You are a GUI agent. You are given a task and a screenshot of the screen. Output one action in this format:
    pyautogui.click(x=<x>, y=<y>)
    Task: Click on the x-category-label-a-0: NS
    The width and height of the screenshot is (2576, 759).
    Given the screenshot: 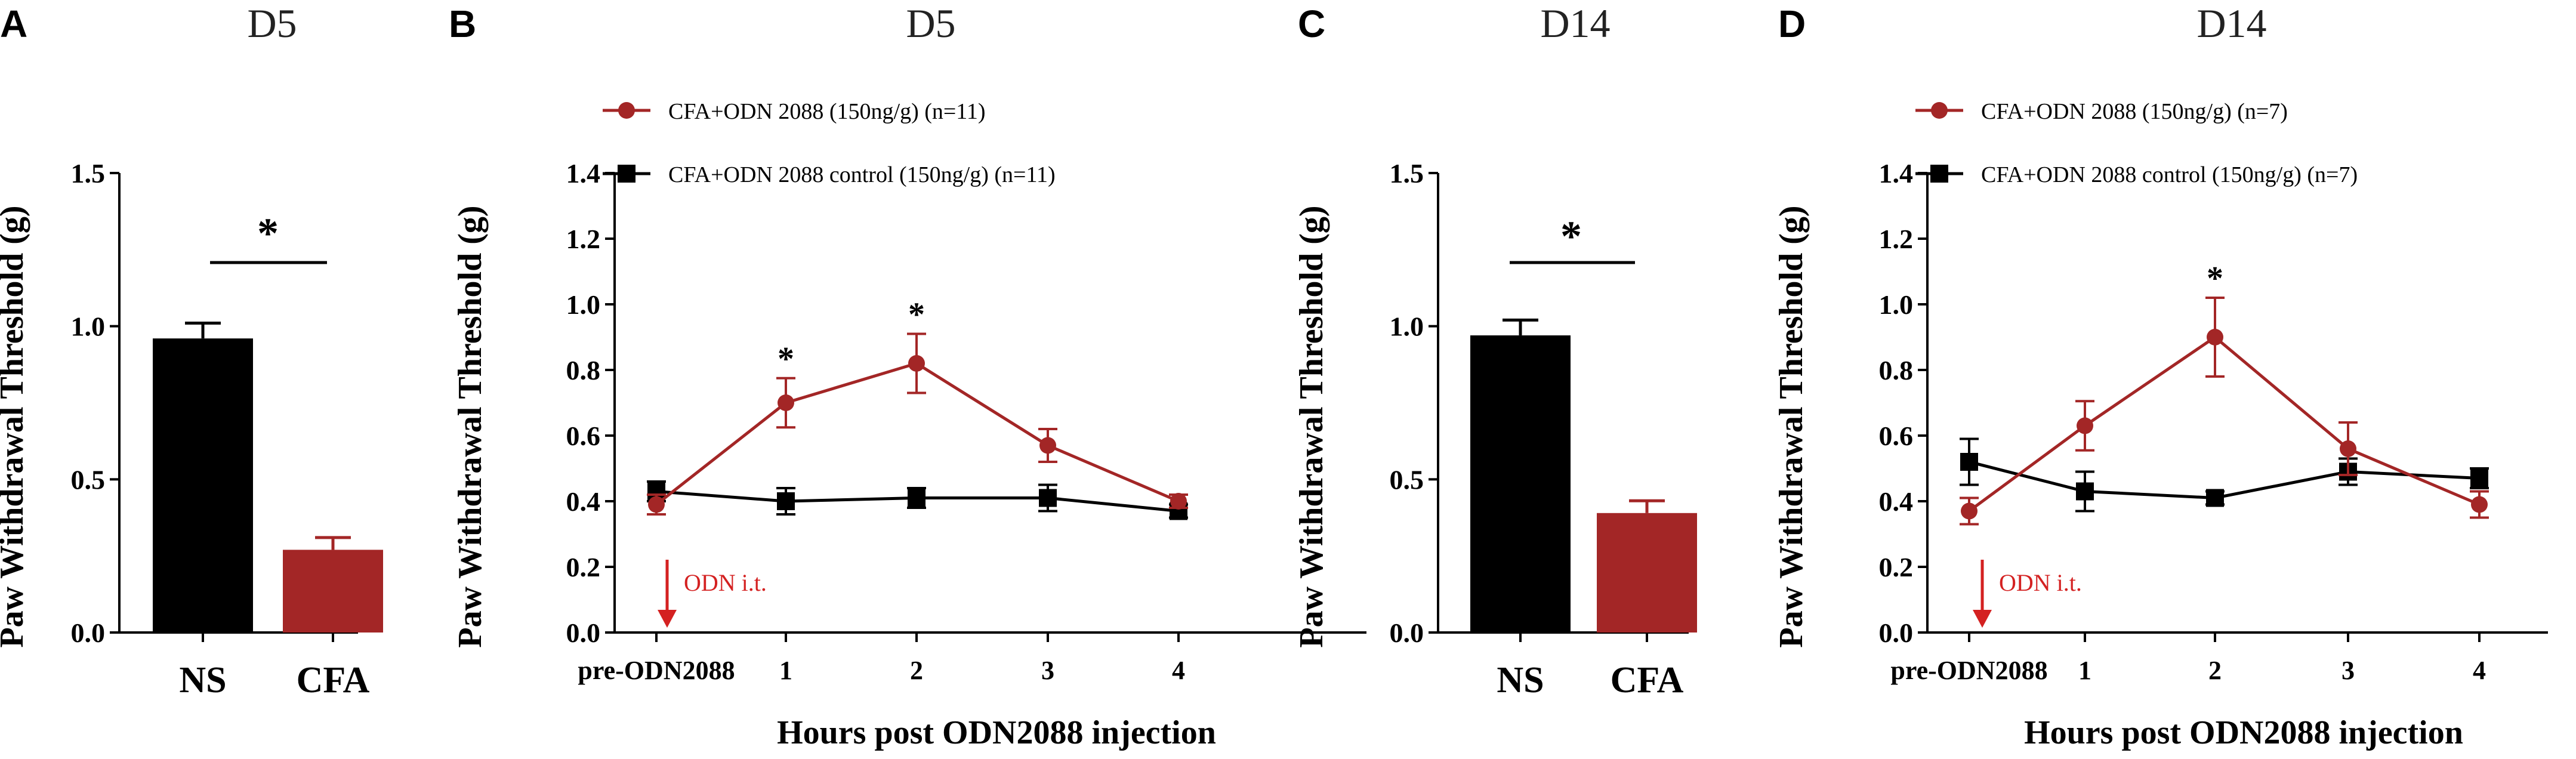 What is the action you would take?
    pyautogui.click(x=202, y=681)
    